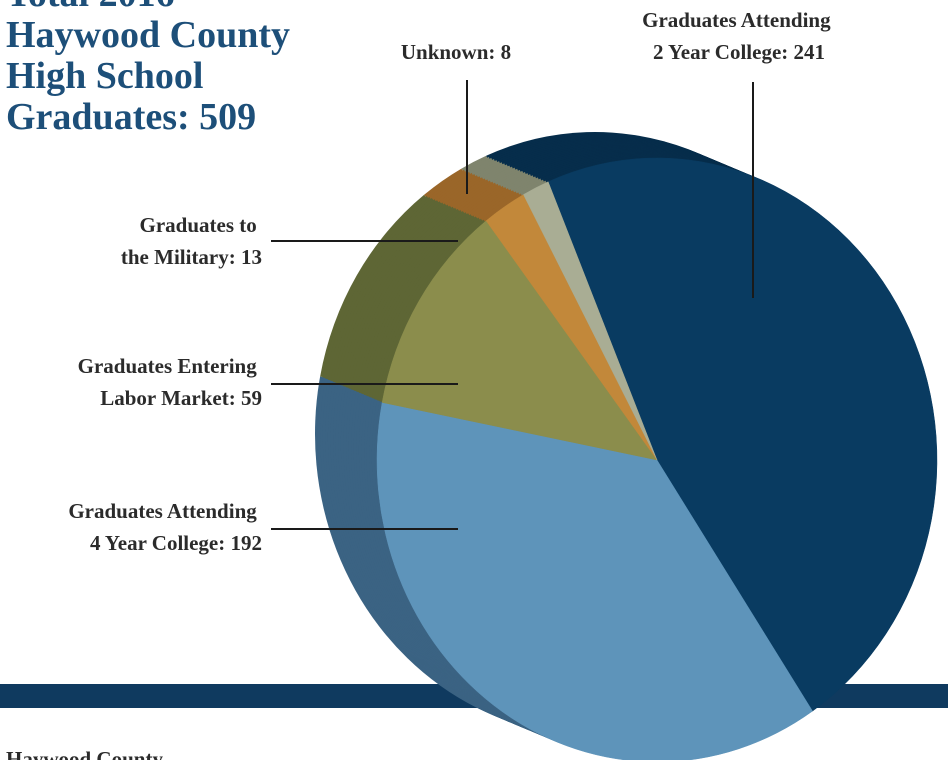  Describe the element at coordinates (131, 117) in the screenshot. I see `title-line-4: Graduates: 509` at that location.